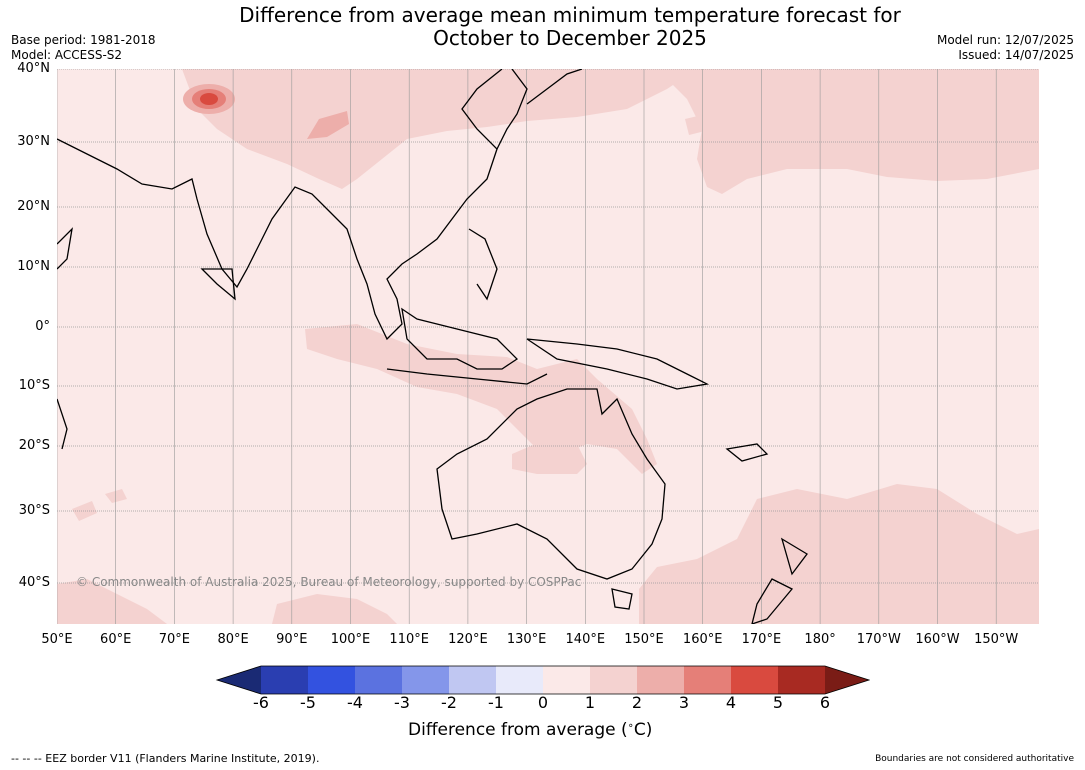  Describe the element at coordinates (62, 424) in the screenshot. I see `africa-edge` at that location.